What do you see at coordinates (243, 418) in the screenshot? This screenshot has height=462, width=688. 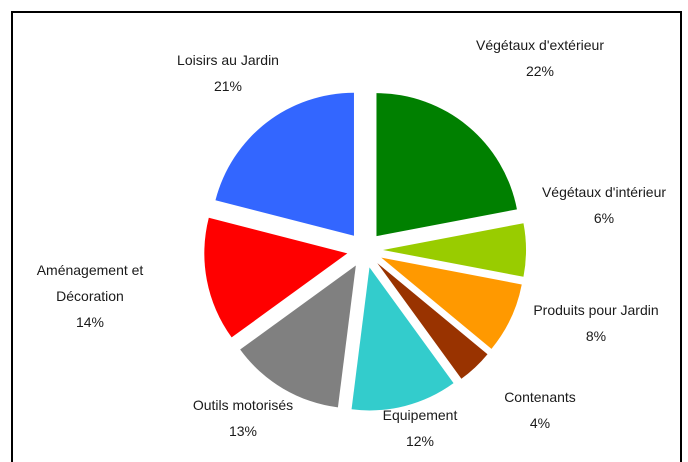 I see `slice-label-outils-motorises: Outils motorisés 13%` at bounding box center [243, 418].